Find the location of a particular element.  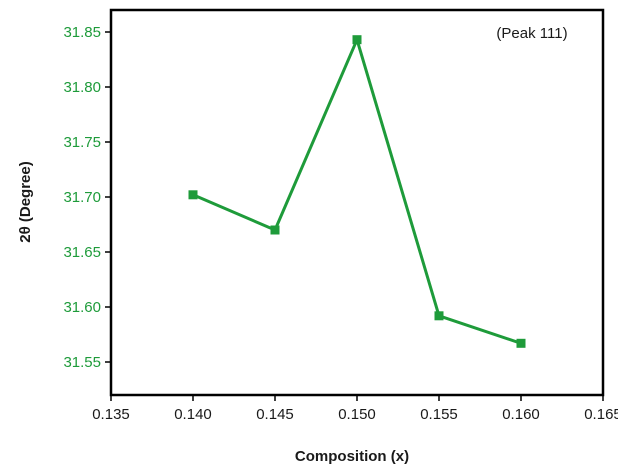

y-tick-label: 31.55 is located at coordinates (82, 362).